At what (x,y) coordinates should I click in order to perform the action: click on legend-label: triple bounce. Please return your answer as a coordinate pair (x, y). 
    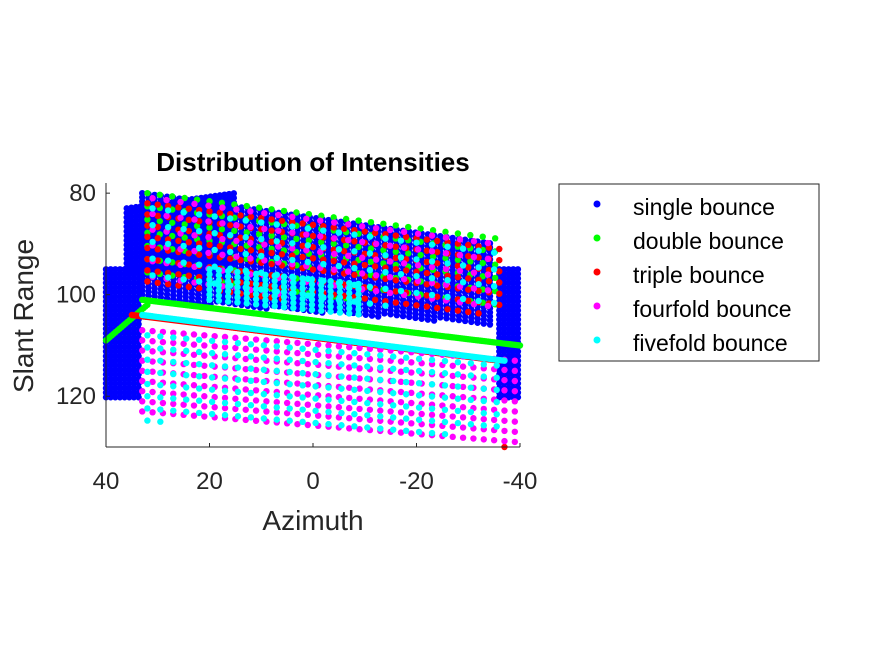
    Looking at the image, I should click on (699, 275).